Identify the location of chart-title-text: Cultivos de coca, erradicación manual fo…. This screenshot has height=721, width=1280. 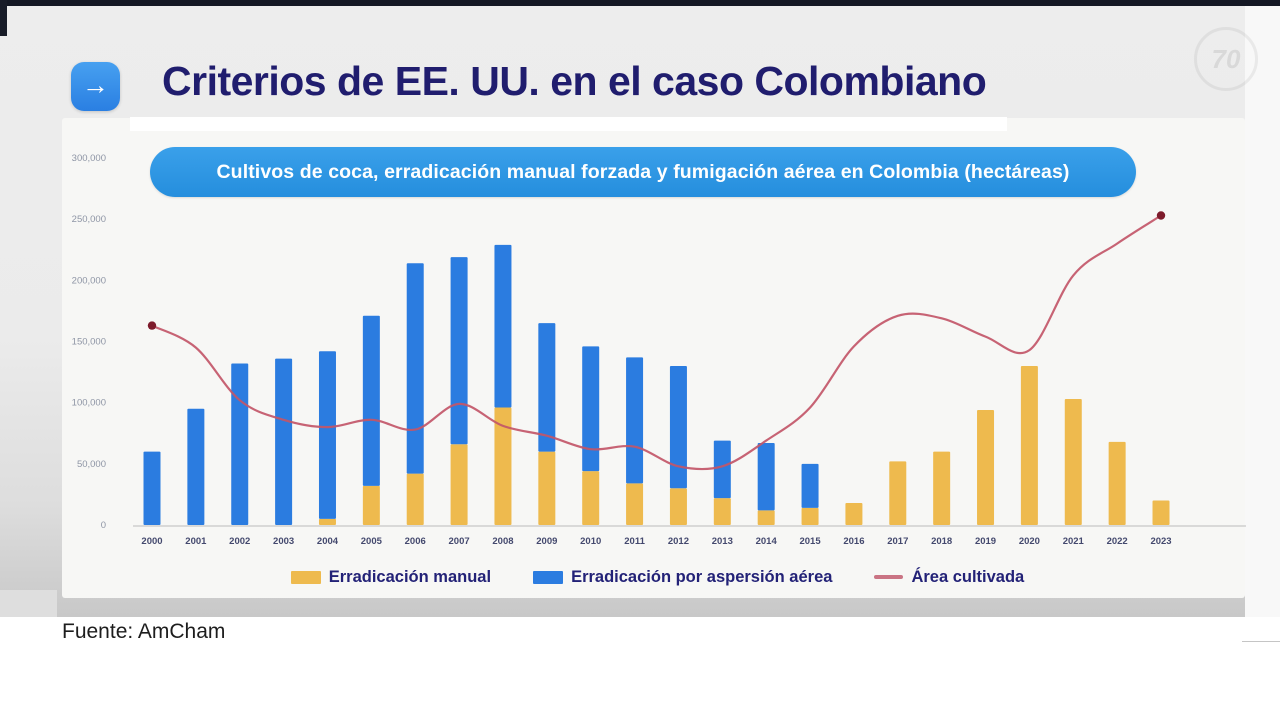
(643, 171).